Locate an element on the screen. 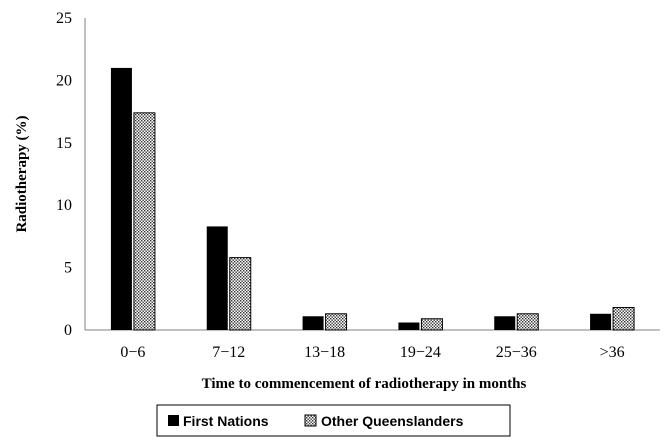 This screenshot has width=669, height=444. x-tick-label: 25−36 is located at coordinates (516, 352).